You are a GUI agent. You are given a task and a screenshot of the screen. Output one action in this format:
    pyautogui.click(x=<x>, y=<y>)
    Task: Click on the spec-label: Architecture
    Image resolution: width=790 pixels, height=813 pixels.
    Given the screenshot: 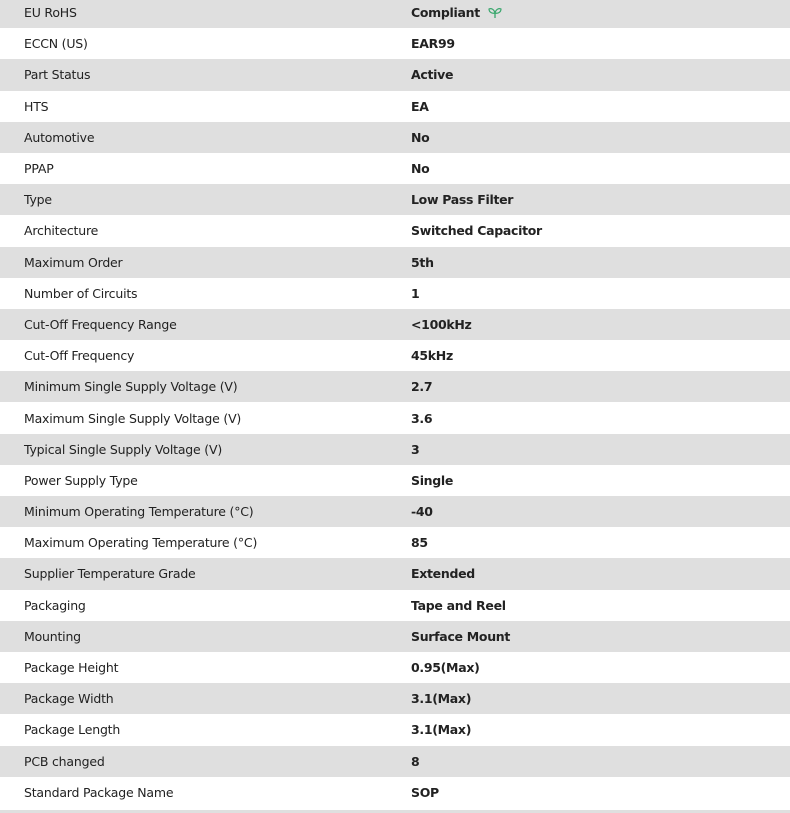 What is the action you would take?
    pyautogui.click(x=61, y=231)
    